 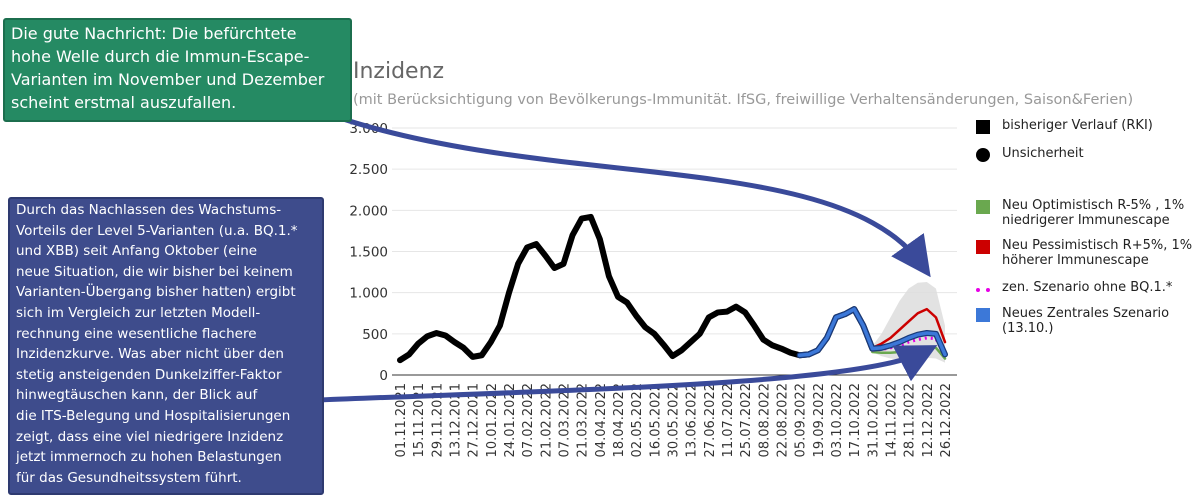 What do you see at coordinates (783, 420) in the screenshot?
I see `x-tick-label: 22.08.2022` at bounding box center [783, 420].